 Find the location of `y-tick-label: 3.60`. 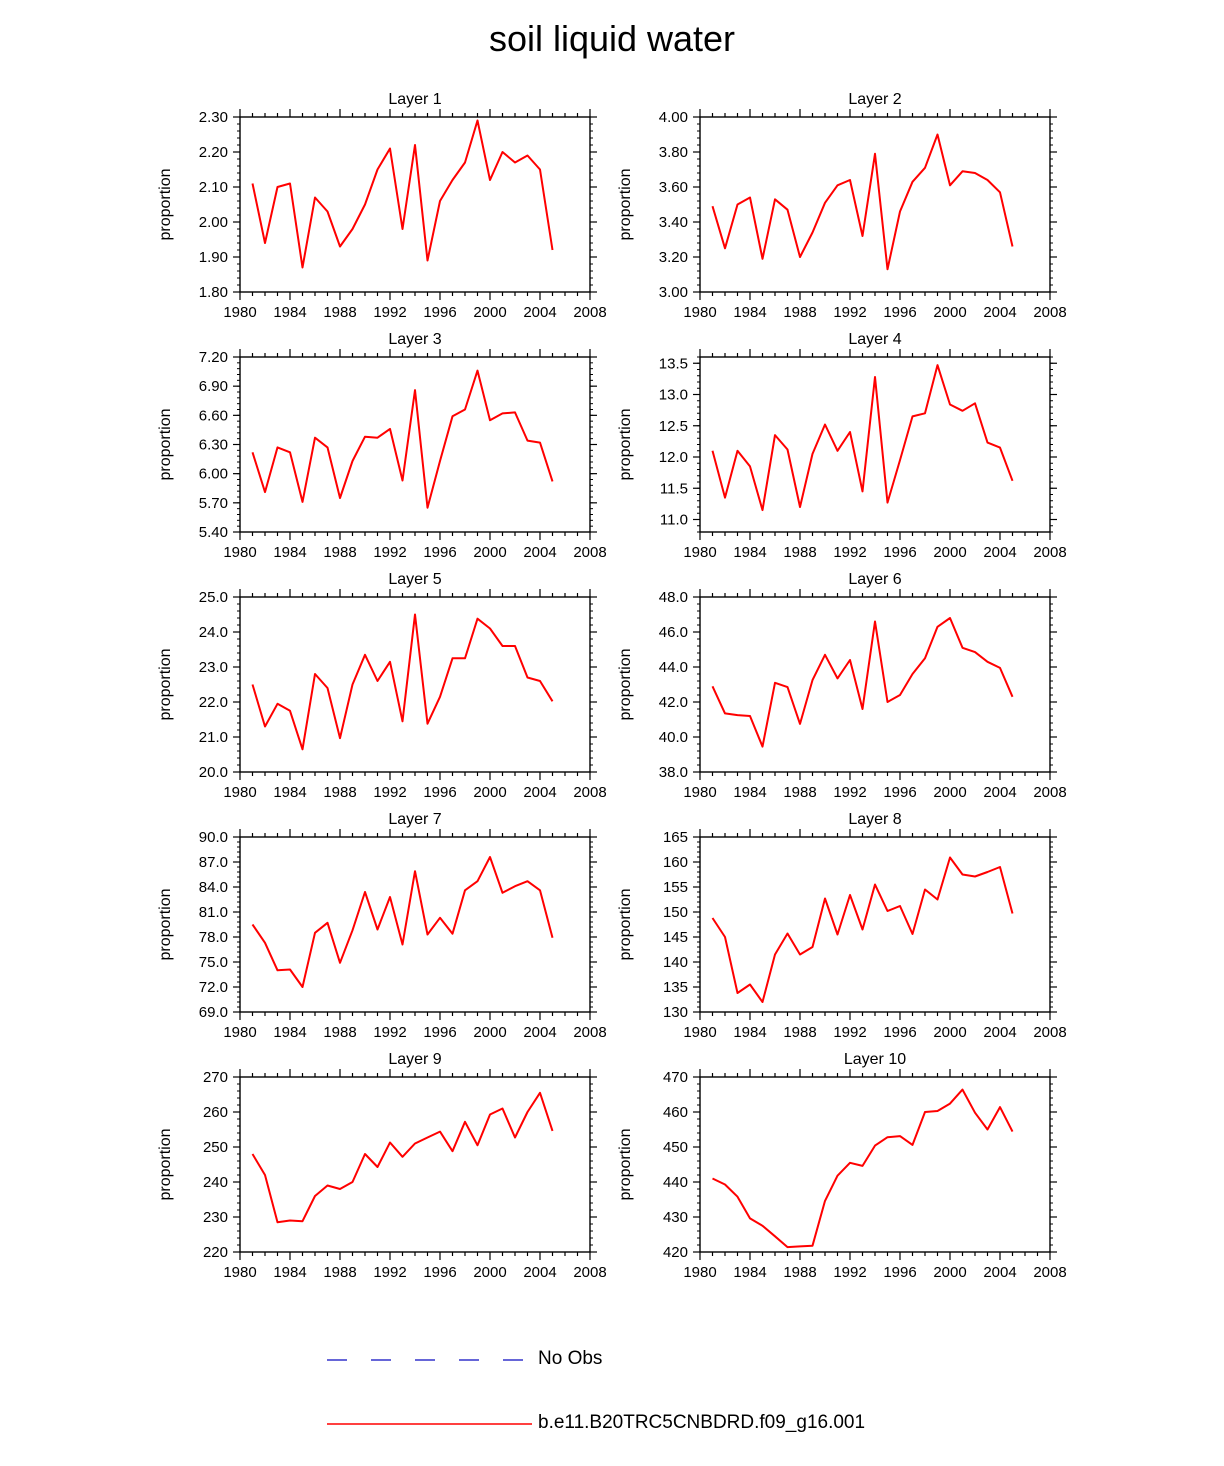

y-tick-label: 3.60 is located at coordinates (673, 187).